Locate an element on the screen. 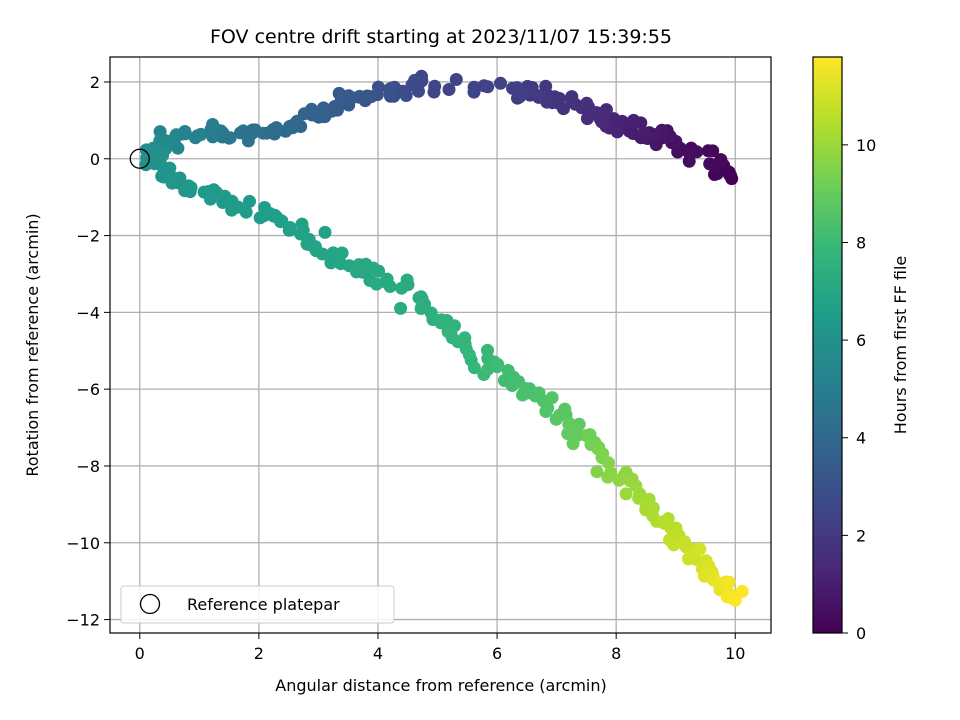  x-tick-label: 6 is located at coordinates (497, 653).